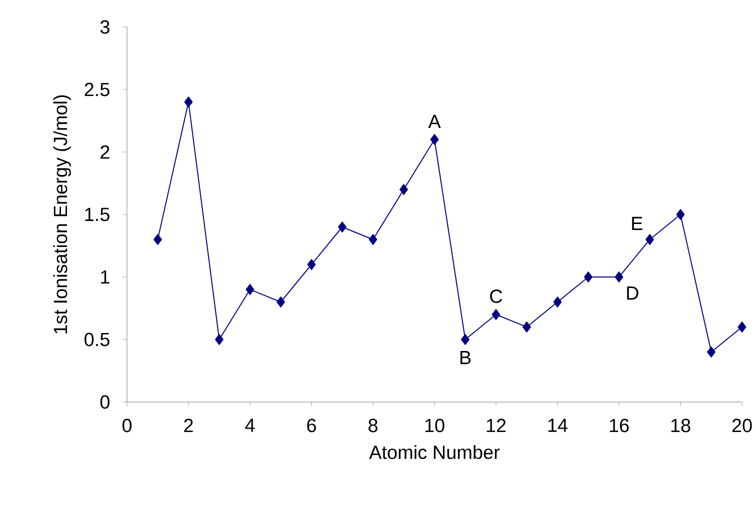  Describe the element at coordinates (105, 402) in the screenshot. I see `y-tick-label: 0` at that location.